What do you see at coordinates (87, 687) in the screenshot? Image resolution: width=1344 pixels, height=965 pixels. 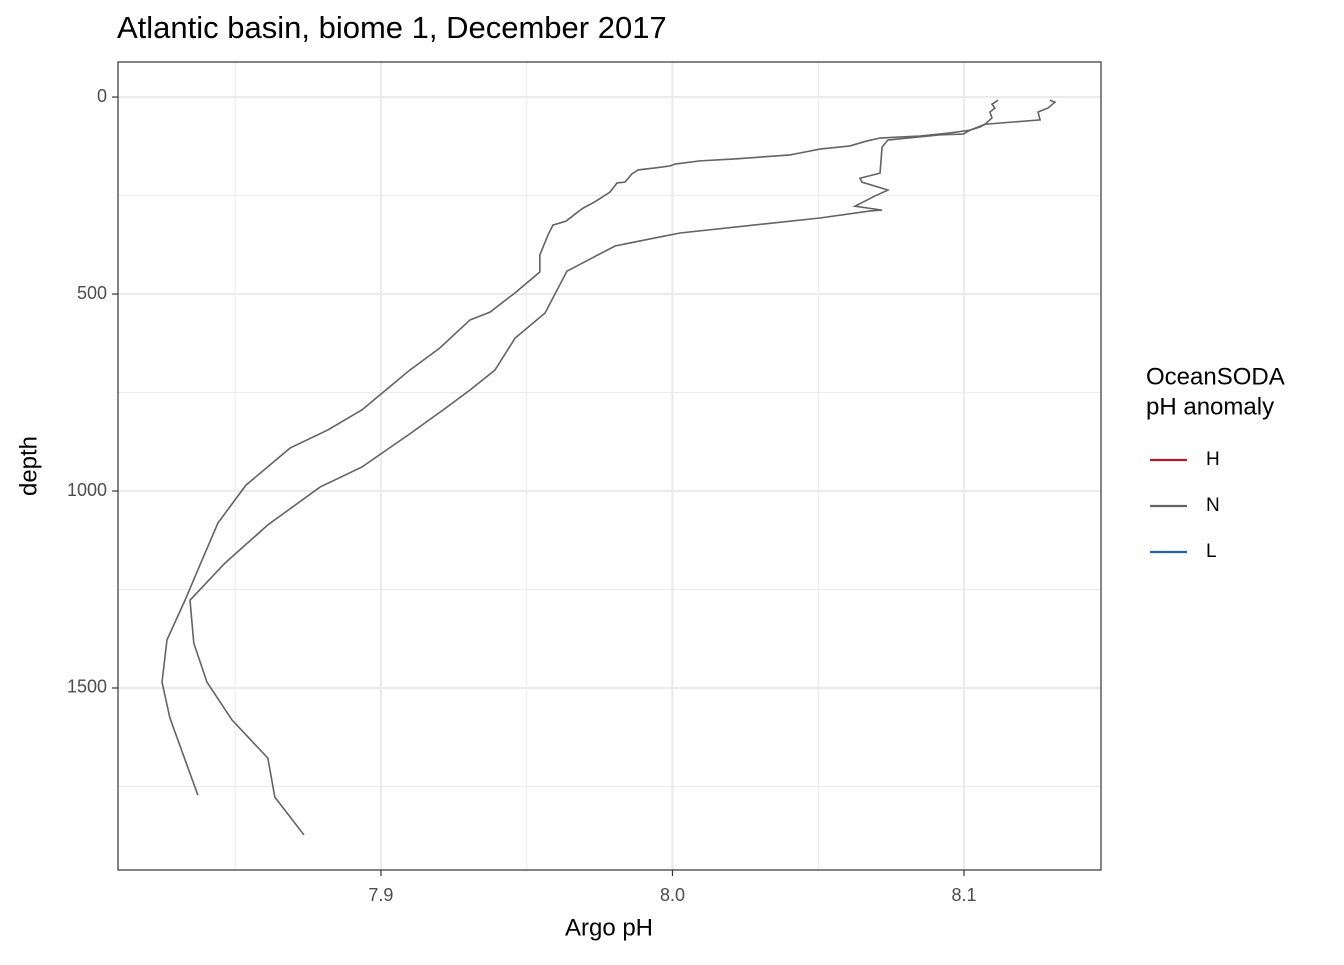 I see `y-tick-label: 1500` at bounding box center [87, 687].